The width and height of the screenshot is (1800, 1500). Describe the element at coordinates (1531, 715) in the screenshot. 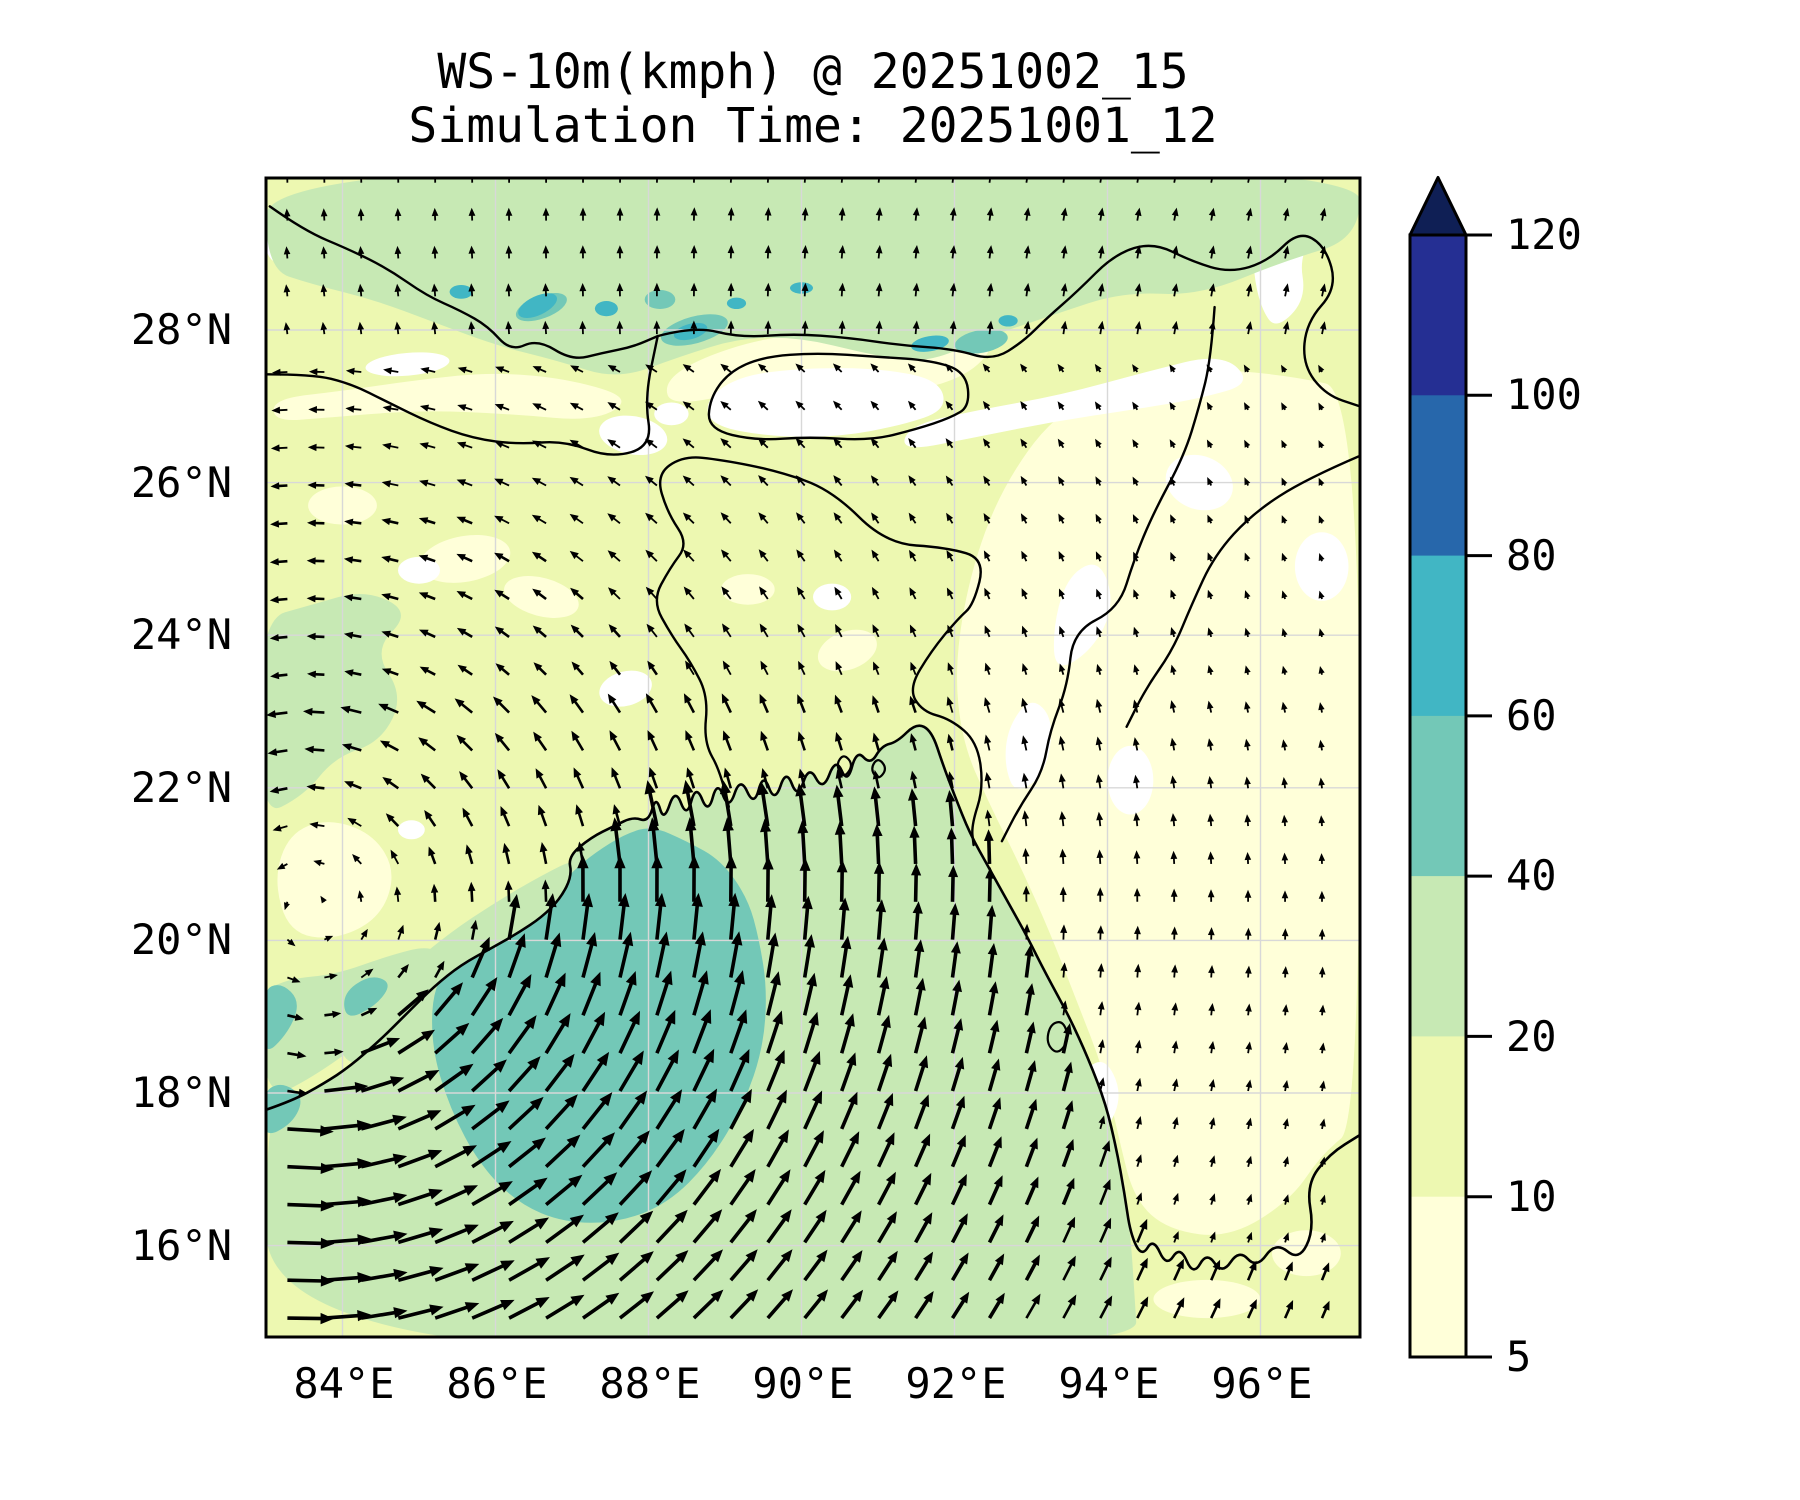

I see `colorbar-tick-label-60: 60` at that location.